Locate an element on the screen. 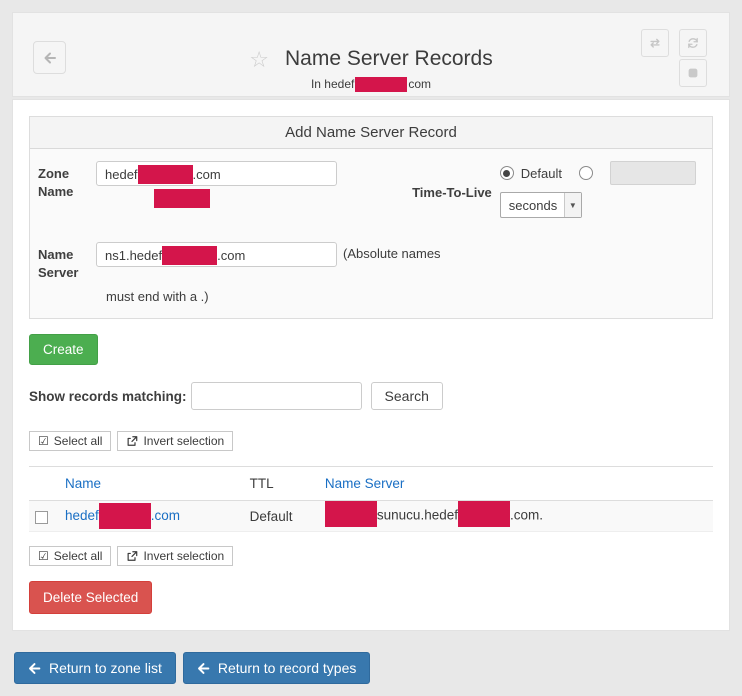 This screenshot has height=696, width=742. zone-name-row: Zone Name hedef .com Time-To-Live Default is located at coordinates (371, 189).